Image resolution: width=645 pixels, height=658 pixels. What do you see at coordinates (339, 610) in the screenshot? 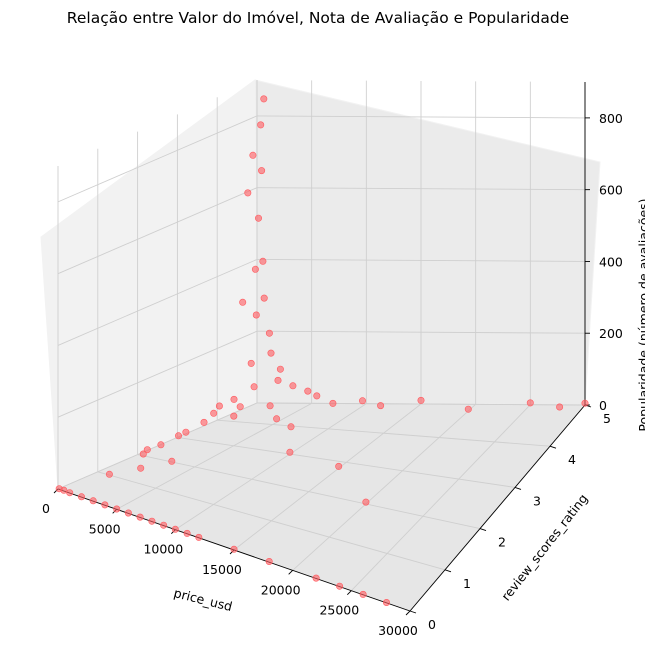
I see `x-tick-label: 25000` at bounding box center [339, 610].